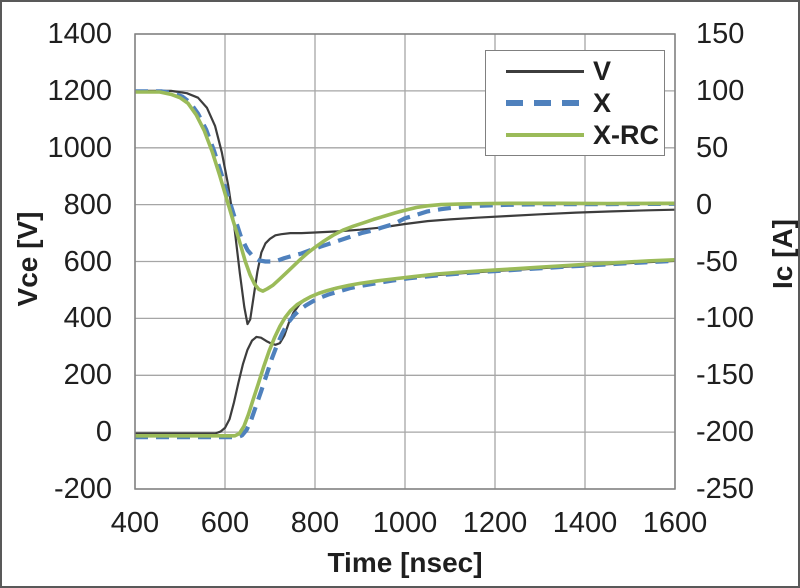 The width and height of the screenshot is (800, 588). Describe the element at coordinates (103, 432) in the screenshot. I see `left-tick-label: 0` at that location.